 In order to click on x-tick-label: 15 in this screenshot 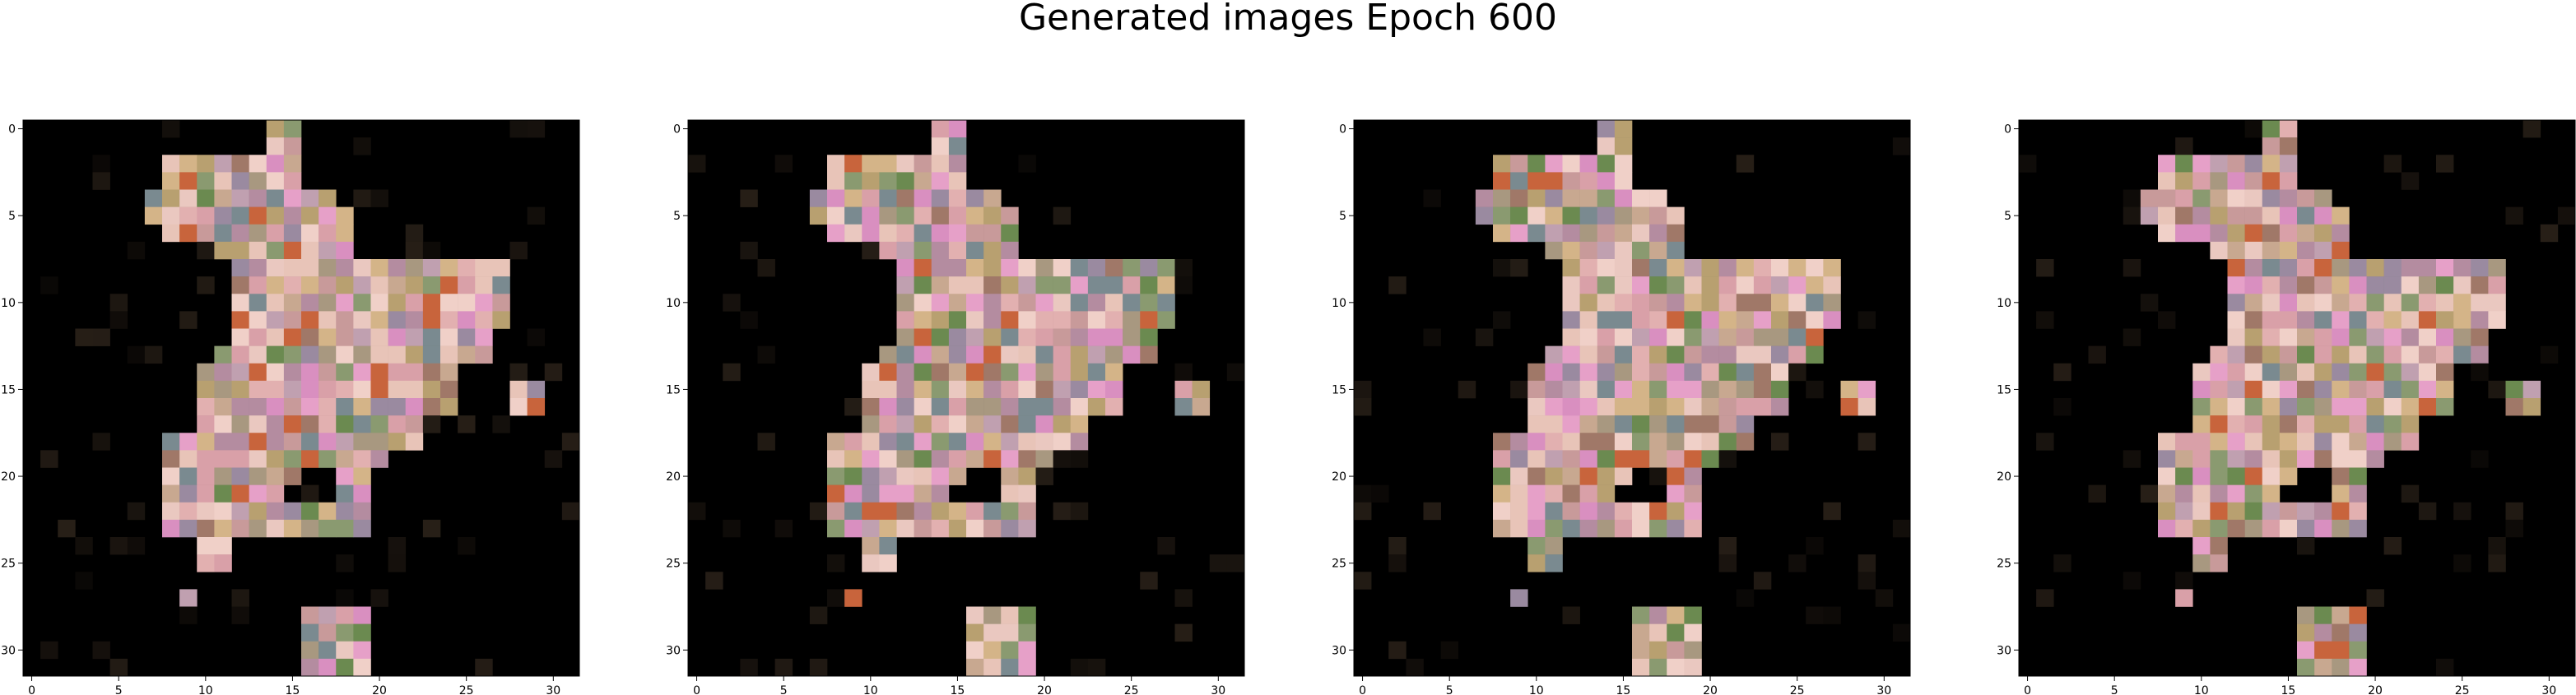, I will do `click(293, 689)`.